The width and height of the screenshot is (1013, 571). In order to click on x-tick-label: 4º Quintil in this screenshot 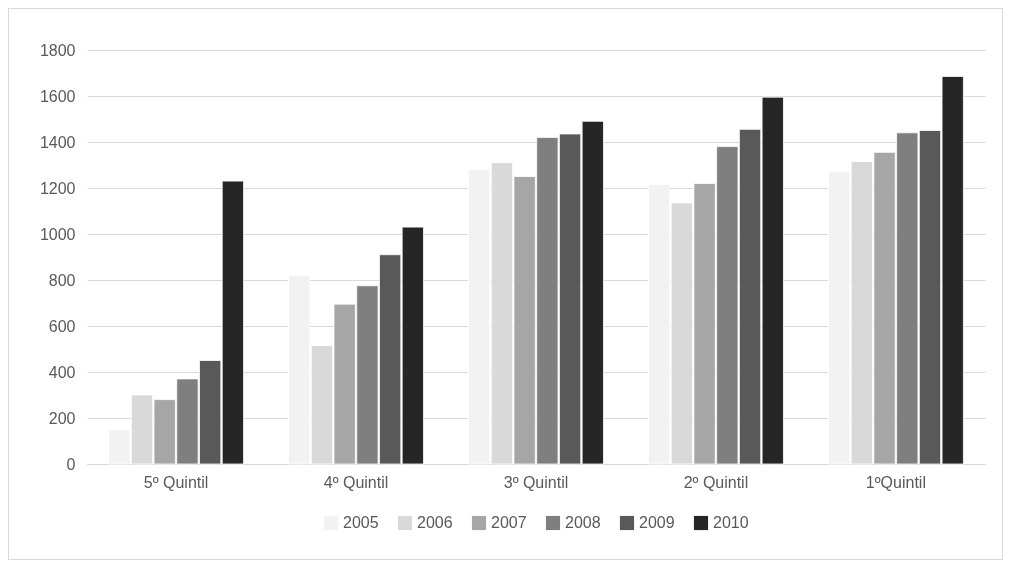, I will do `click(356, 482)`.